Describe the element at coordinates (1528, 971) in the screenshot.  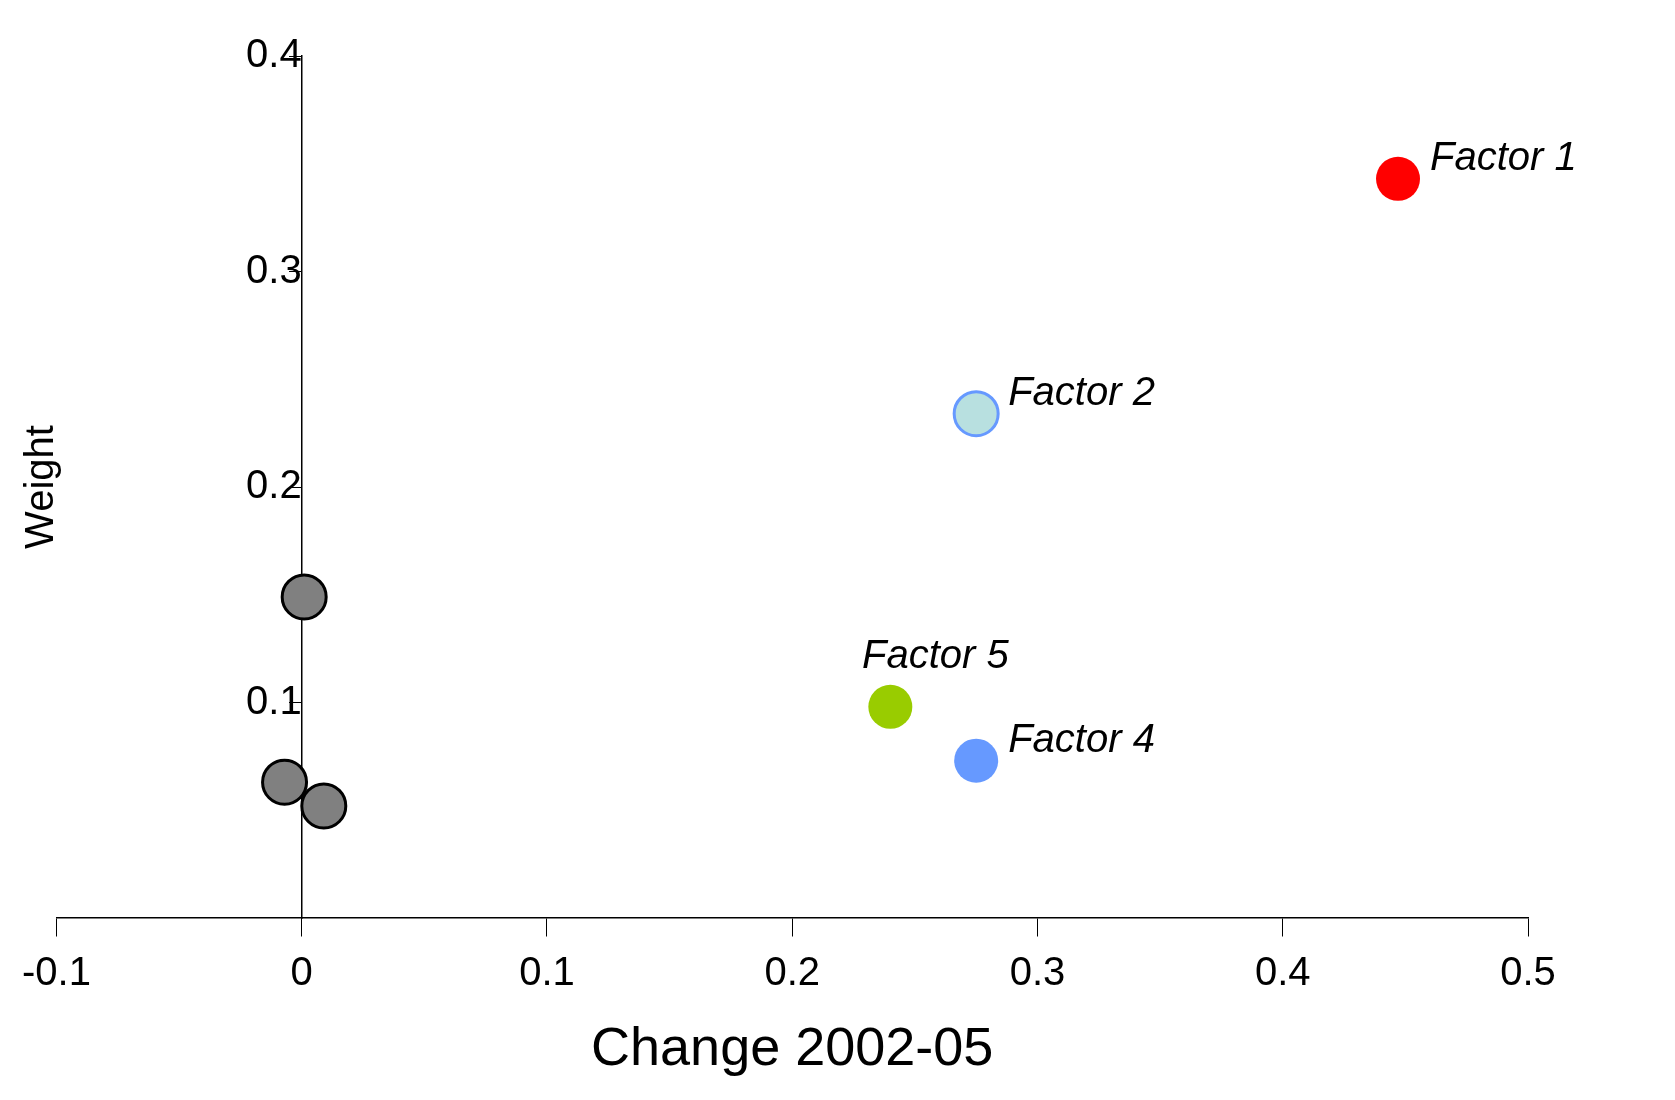
I see `x-tick-label: 0.5` at that location.